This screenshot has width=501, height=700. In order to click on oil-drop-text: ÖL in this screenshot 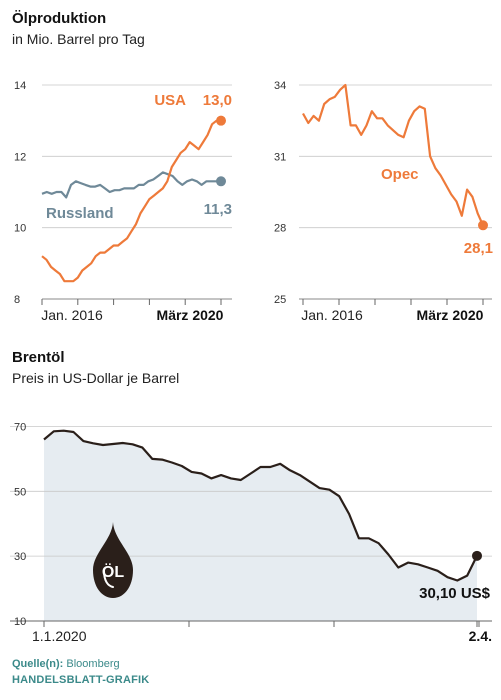, I will do `click(113, 571)`.